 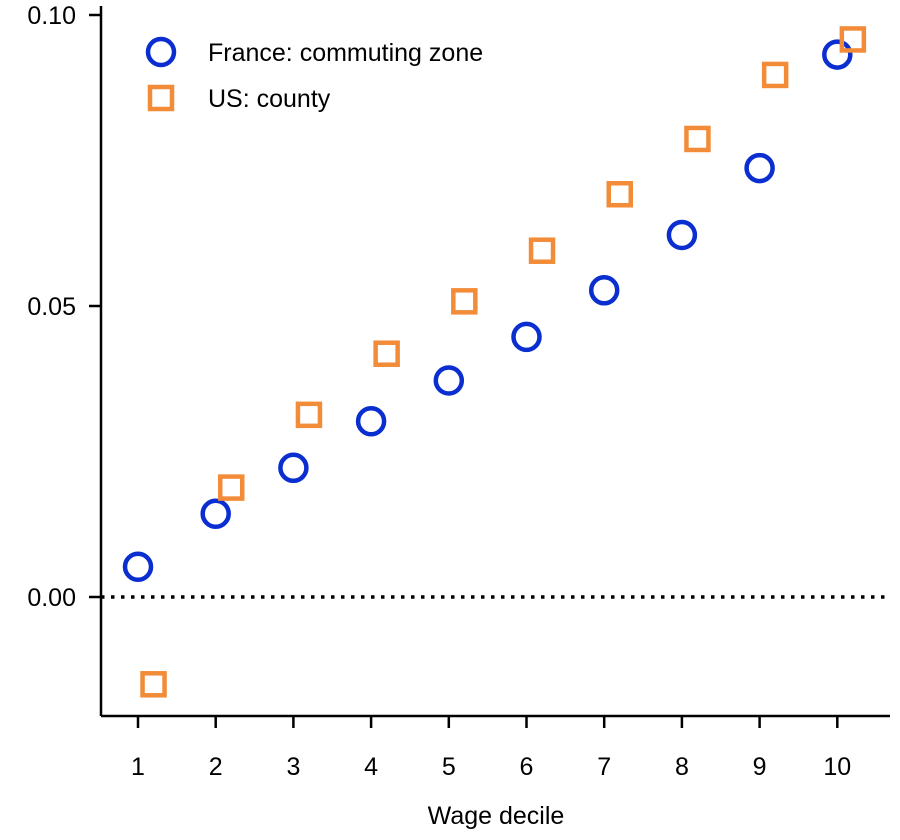 I want to click on x-tick-label: 4, so click(x=371, y=767).